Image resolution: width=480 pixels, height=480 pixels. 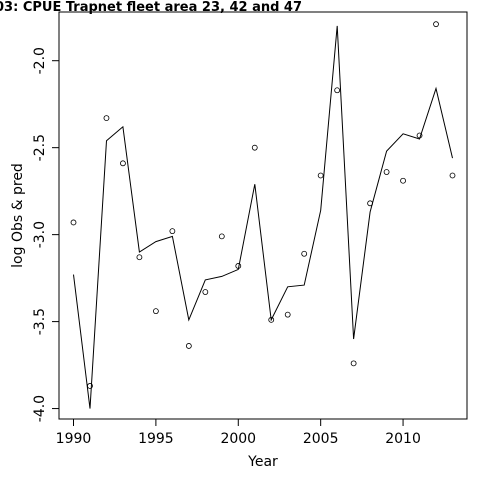 I want to click on y-tick-label: -3.0, so click(x=40, y=234).